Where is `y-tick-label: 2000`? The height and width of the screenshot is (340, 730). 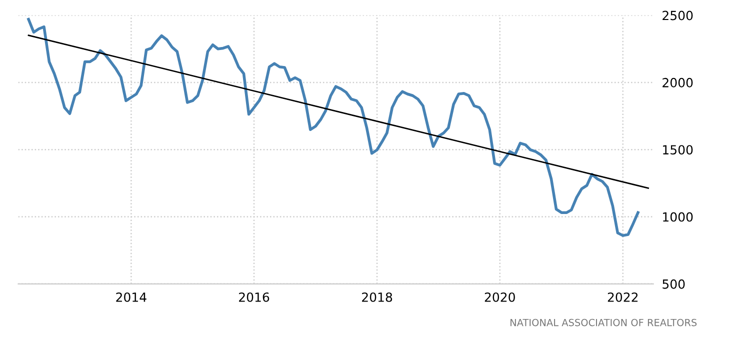 y-tick-label: 2000 is located at coordinates (677, 83).